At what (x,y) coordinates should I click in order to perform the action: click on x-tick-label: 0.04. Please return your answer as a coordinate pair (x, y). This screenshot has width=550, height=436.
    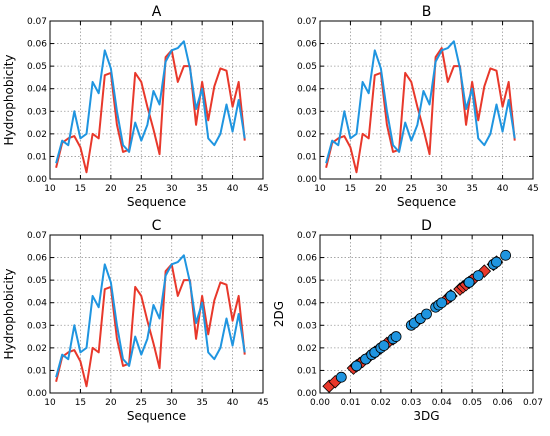
    Looking at the image, I should click on (442, 403).